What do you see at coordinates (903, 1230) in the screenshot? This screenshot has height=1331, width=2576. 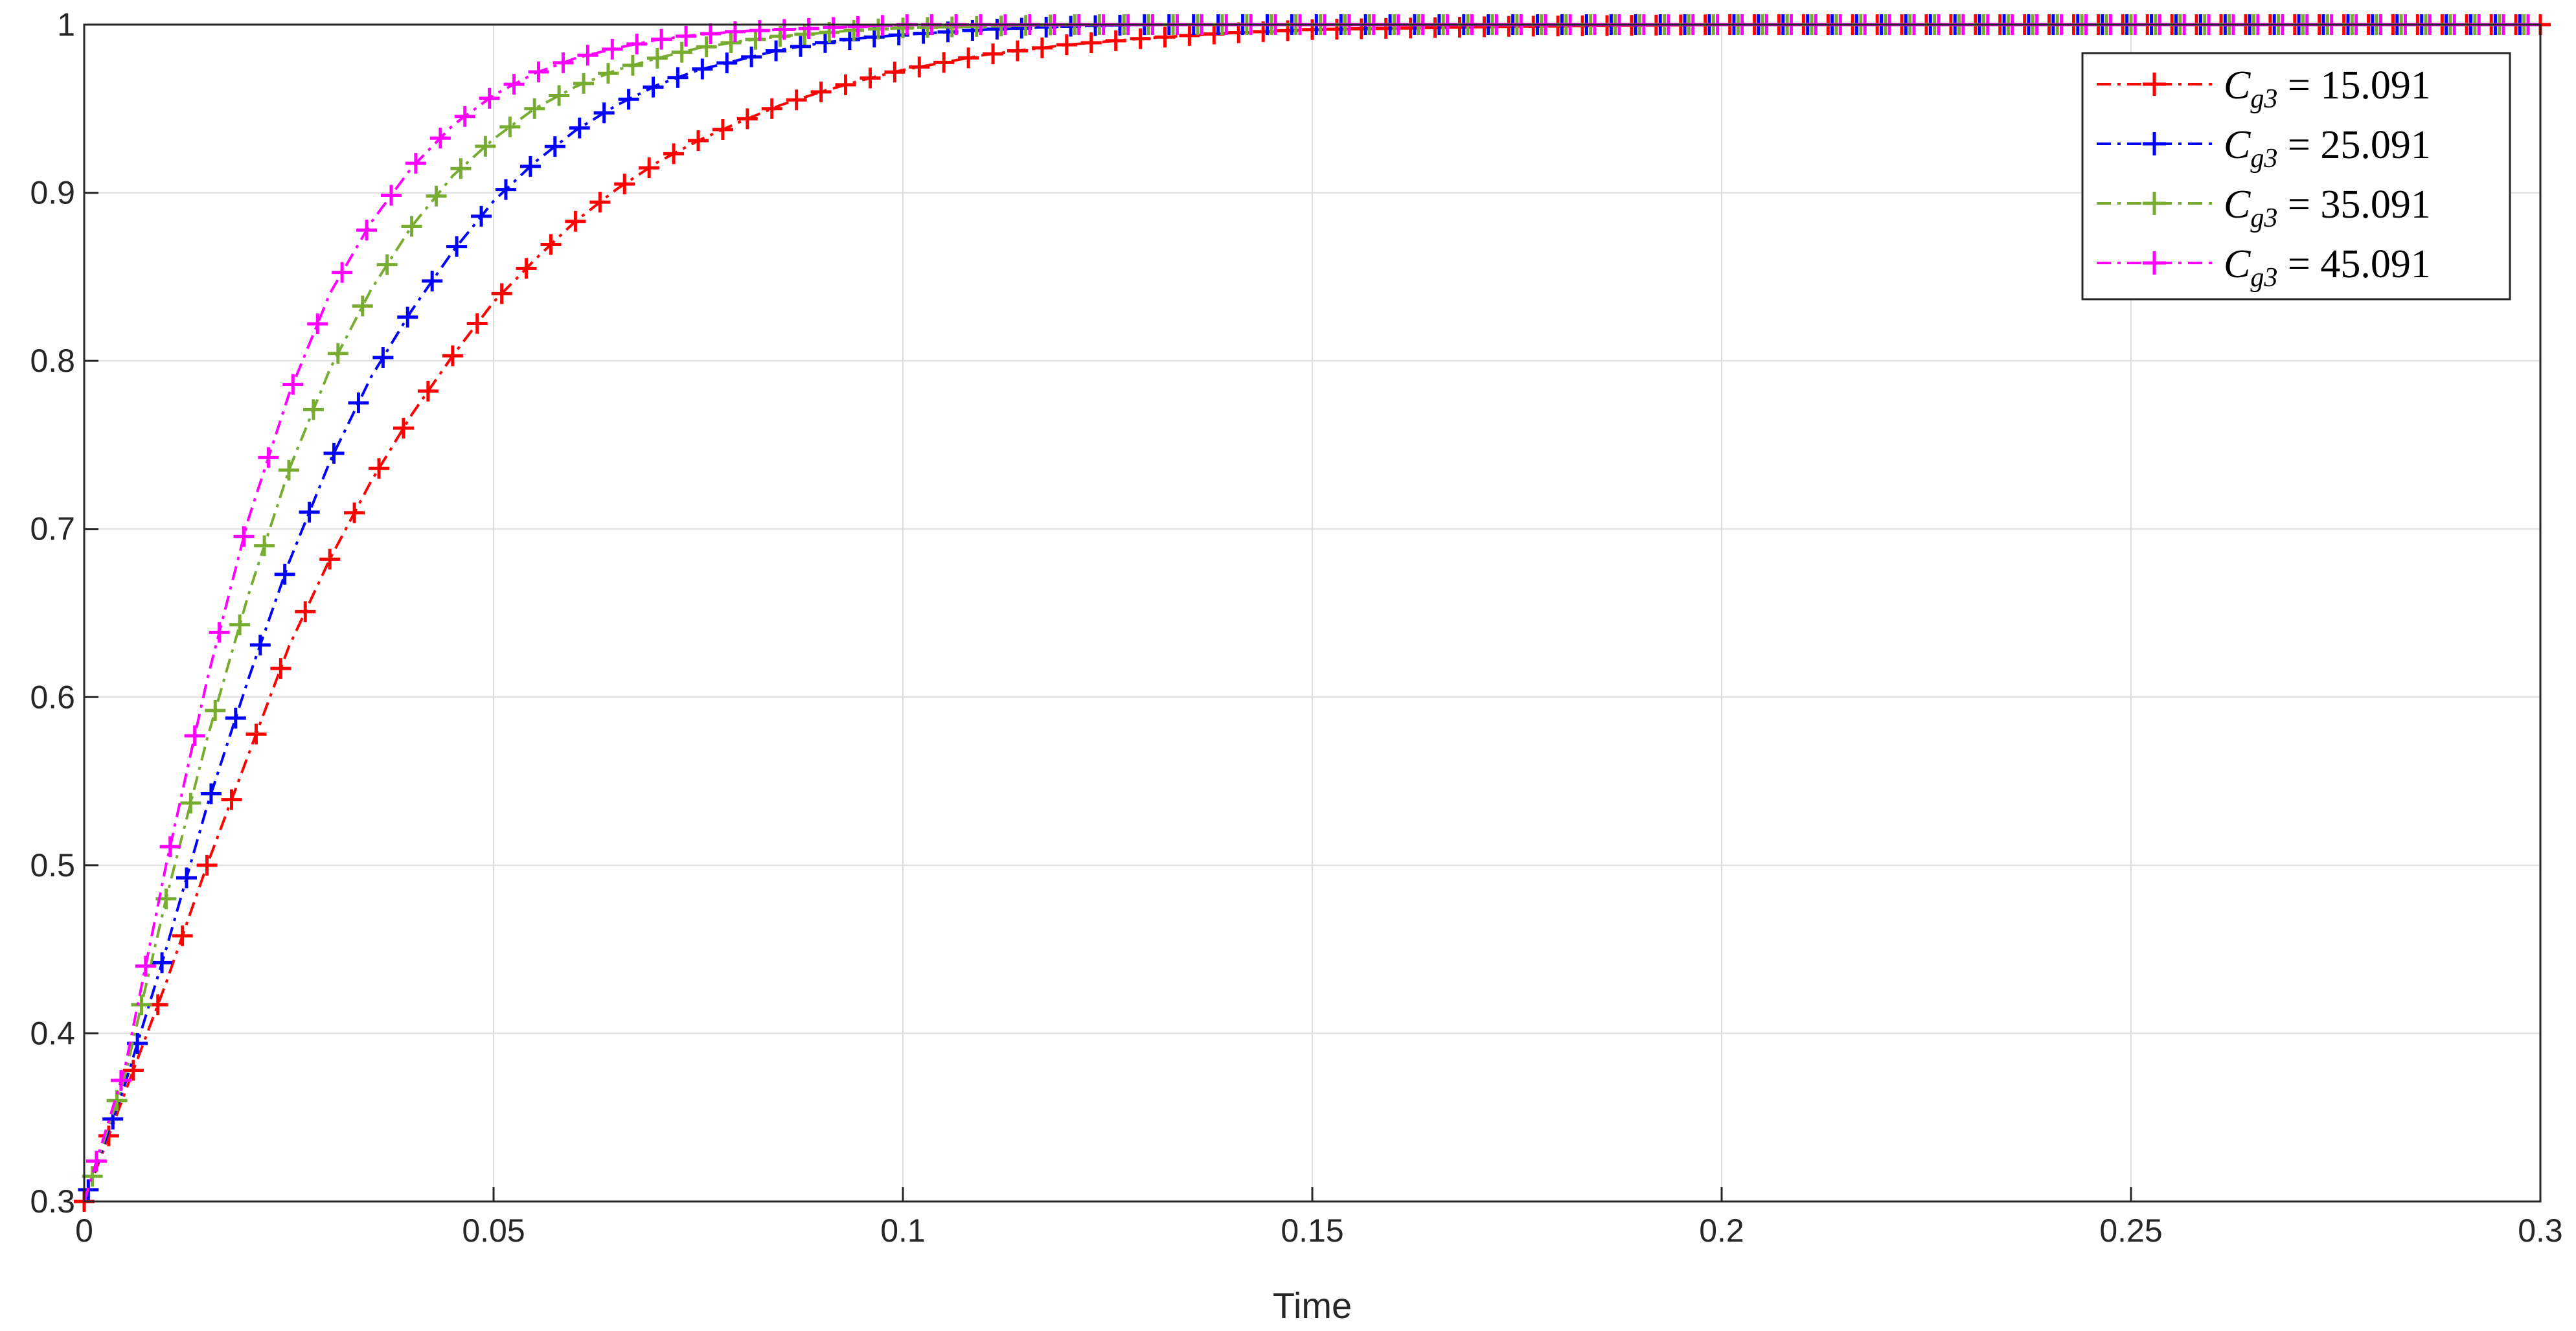 I see `x-tick-label: 0.1` at bounding box center [903, 1230].